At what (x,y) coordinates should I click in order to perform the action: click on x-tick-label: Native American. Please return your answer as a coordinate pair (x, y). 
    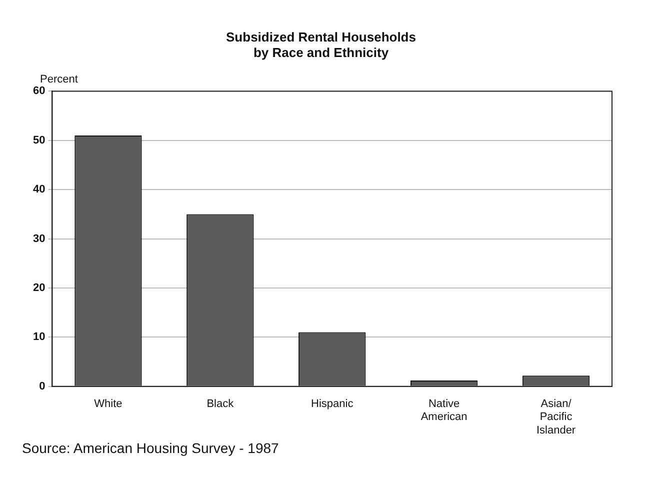
    Looking at the image, I should click on (444, 411).